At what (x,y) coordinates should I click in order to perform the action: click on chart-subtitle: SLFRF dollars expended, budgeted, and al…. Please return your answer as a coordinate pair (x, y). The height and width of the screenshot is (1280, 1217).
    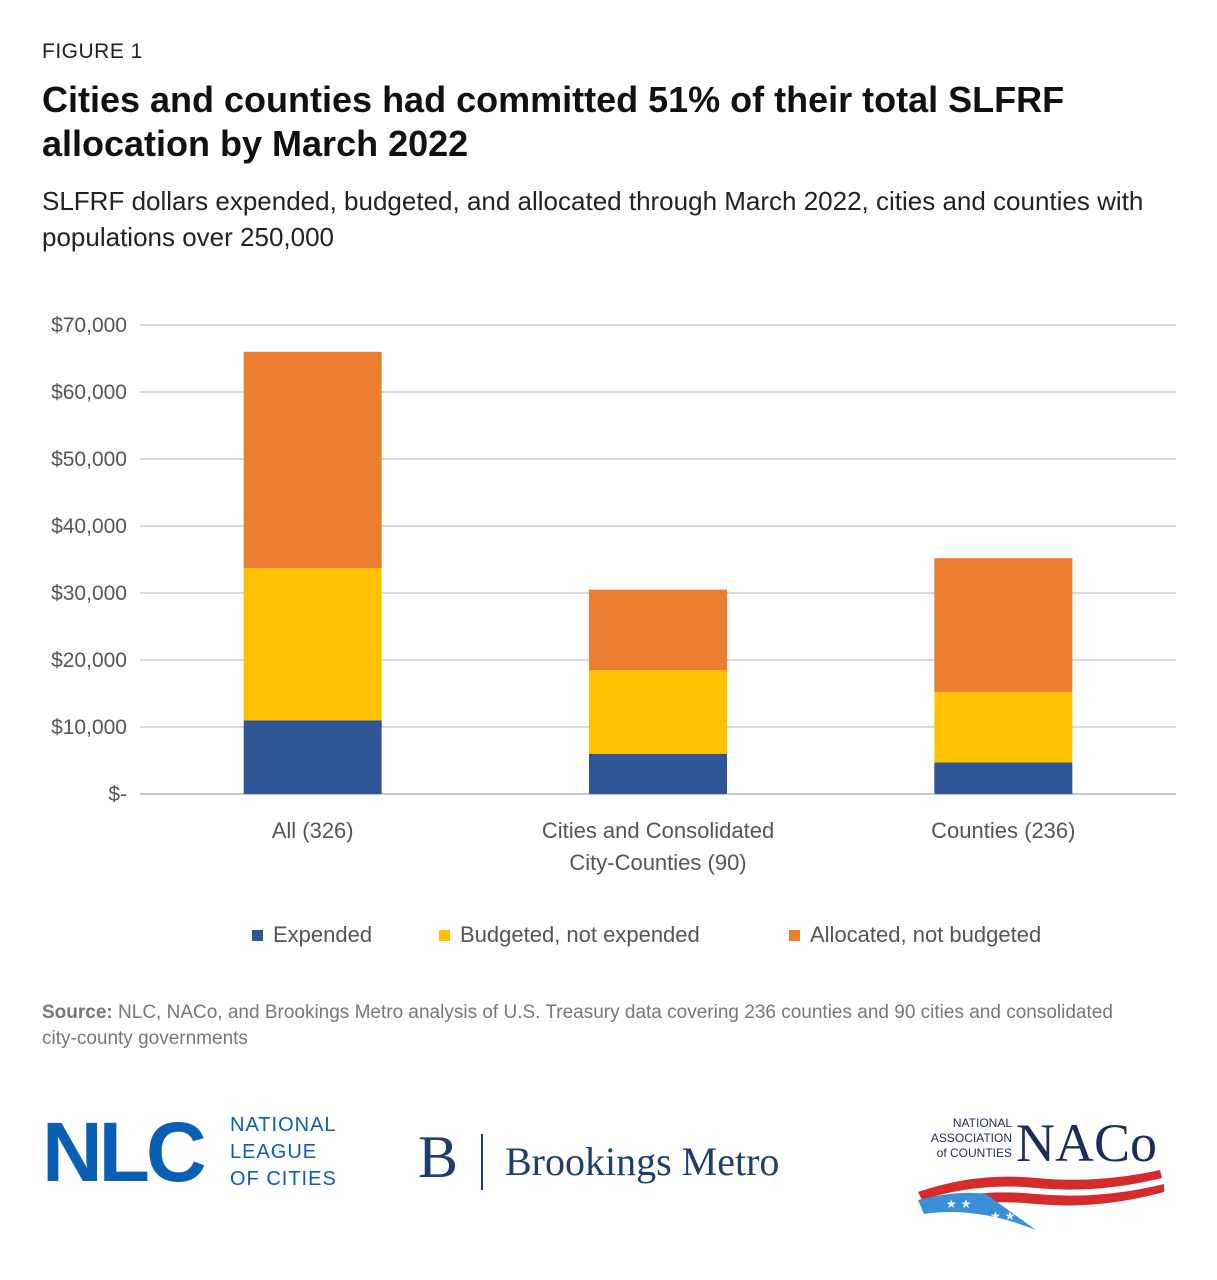
    Looking at the image, I should click on (593, 219).